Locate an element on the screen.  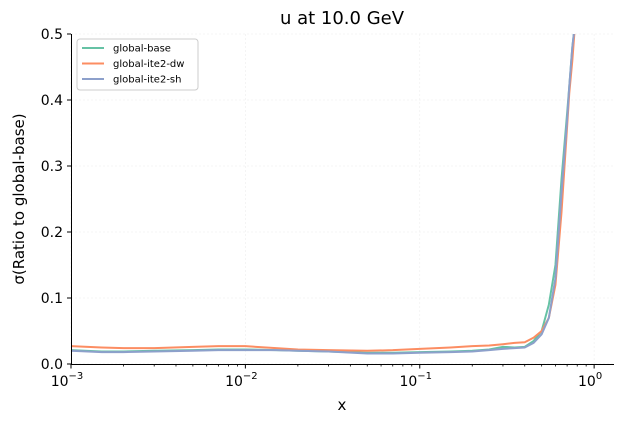
x-tick-label: 10⁻³ is located at coordinates (67, 380).